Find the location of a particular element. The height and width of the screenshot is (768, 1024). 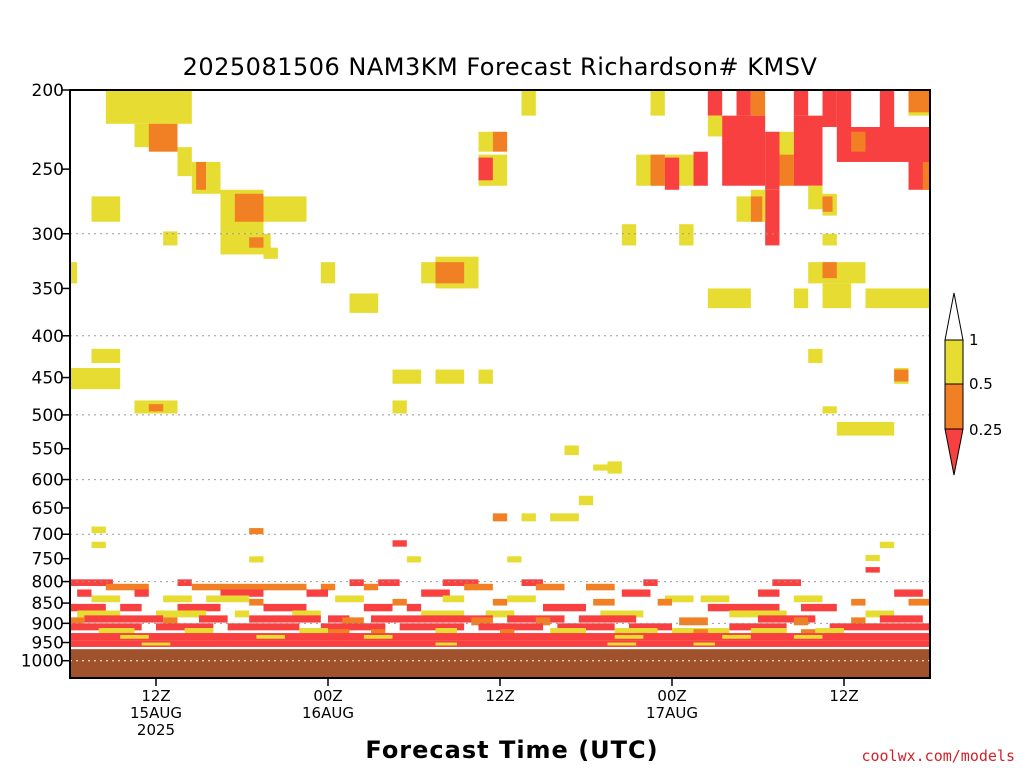

y-tick-label: 550 is located at coordinates (48, 450).